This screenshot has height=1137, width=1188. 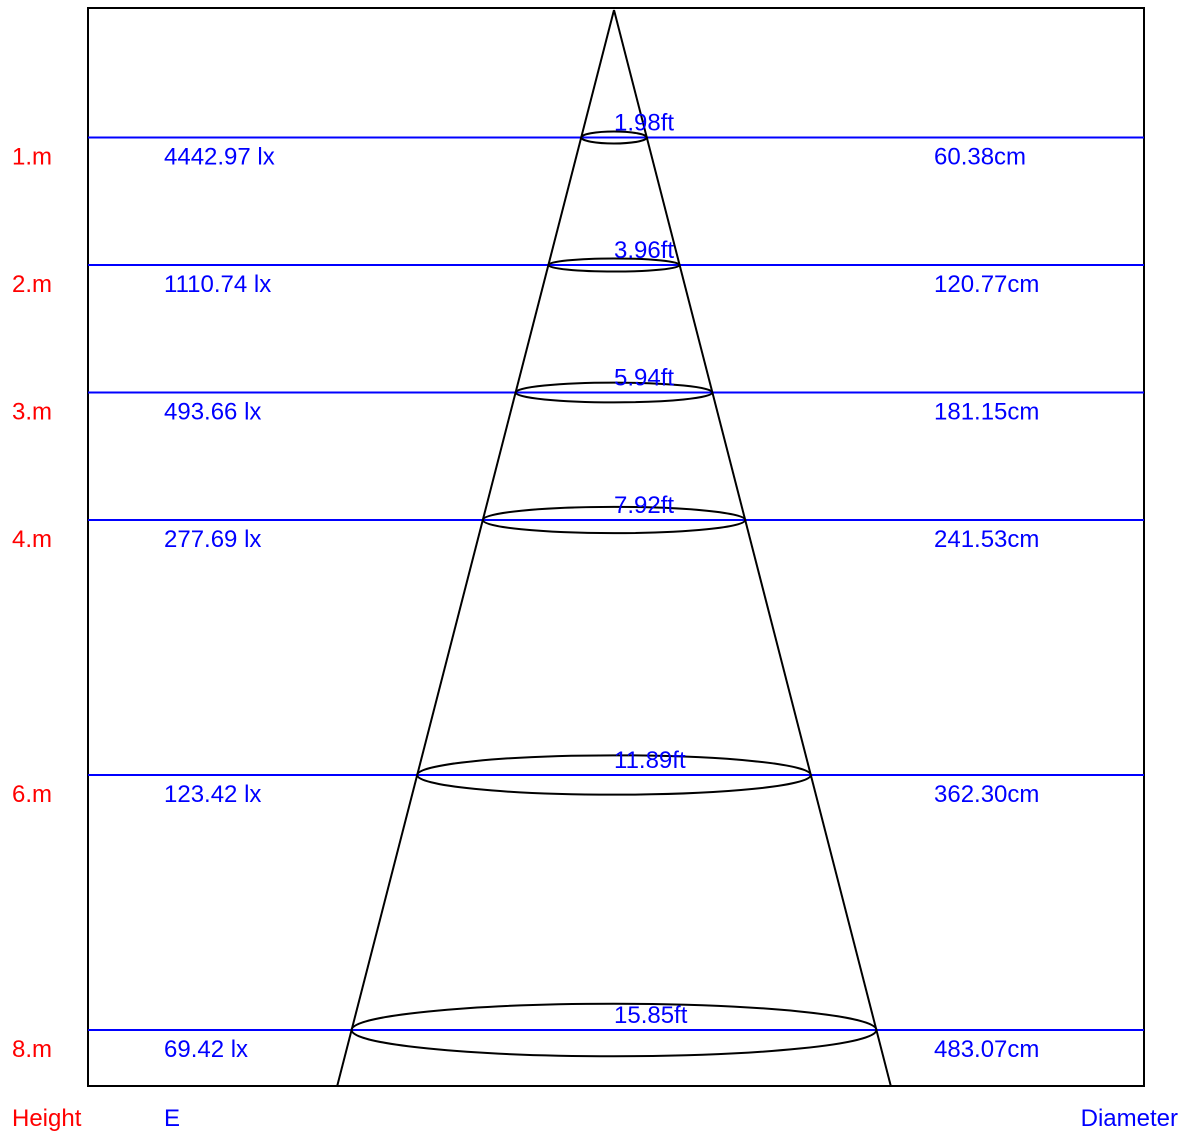 What do you see at coordinates (644, 505) in the screenshot?
I see `diameter-ft-value: 7.92ft` at bounding box center [644, 505].